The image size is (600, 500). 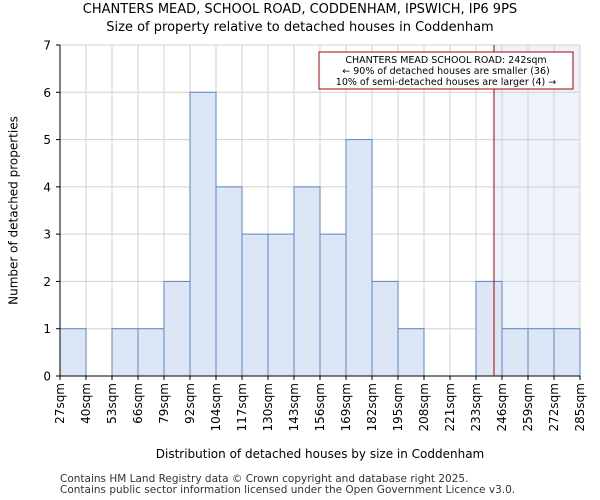 What do you see at coordinates (320, 407) in the screenshot?
I see `x-tick-label: 156sqm` at bounding box center [320, 407].